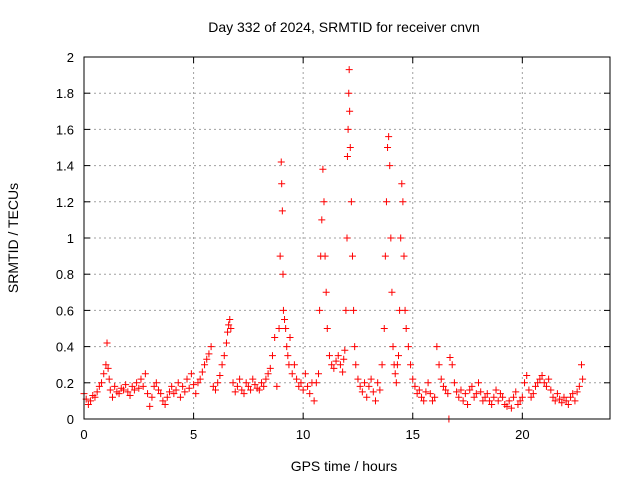 The width and height of the screenshot is (640, 480). What do you see at coordinates (65, 383) in the screenshot?
I see `y-tick-label: 0.2` at bounding box center [65, 383].